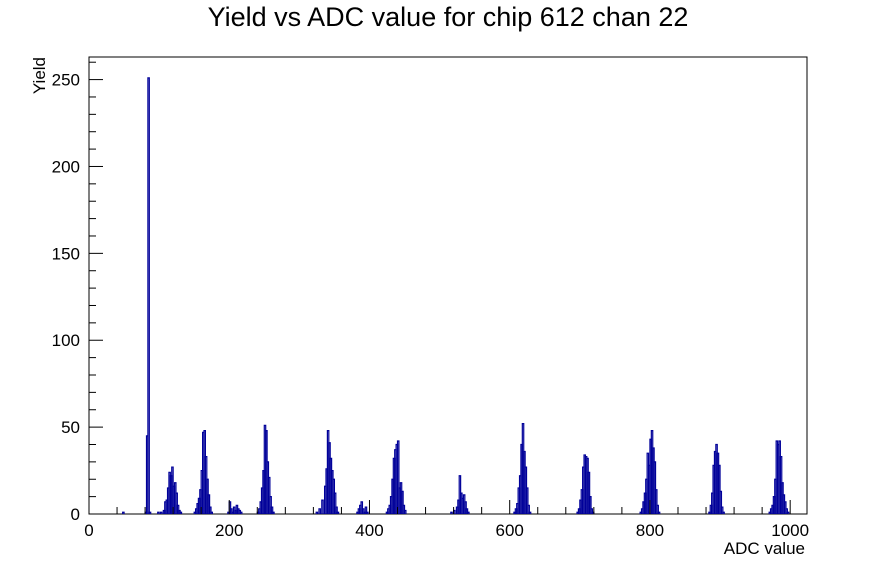 This screenshot has height=572, width=896. Describe the element at coordinates (764, 548) in the screenshot. I see `x-axis-title: ADC value` at that location.